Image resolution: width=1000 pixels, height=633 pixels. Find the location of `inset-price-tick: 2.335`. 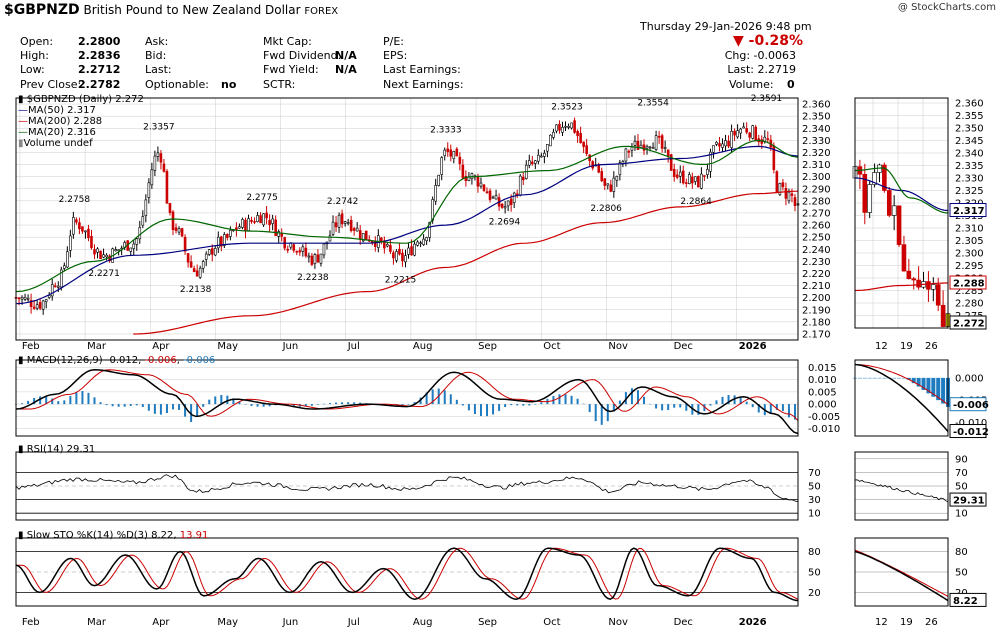

inset-price-tick: 2.335 is located at coordinates (969, 166).